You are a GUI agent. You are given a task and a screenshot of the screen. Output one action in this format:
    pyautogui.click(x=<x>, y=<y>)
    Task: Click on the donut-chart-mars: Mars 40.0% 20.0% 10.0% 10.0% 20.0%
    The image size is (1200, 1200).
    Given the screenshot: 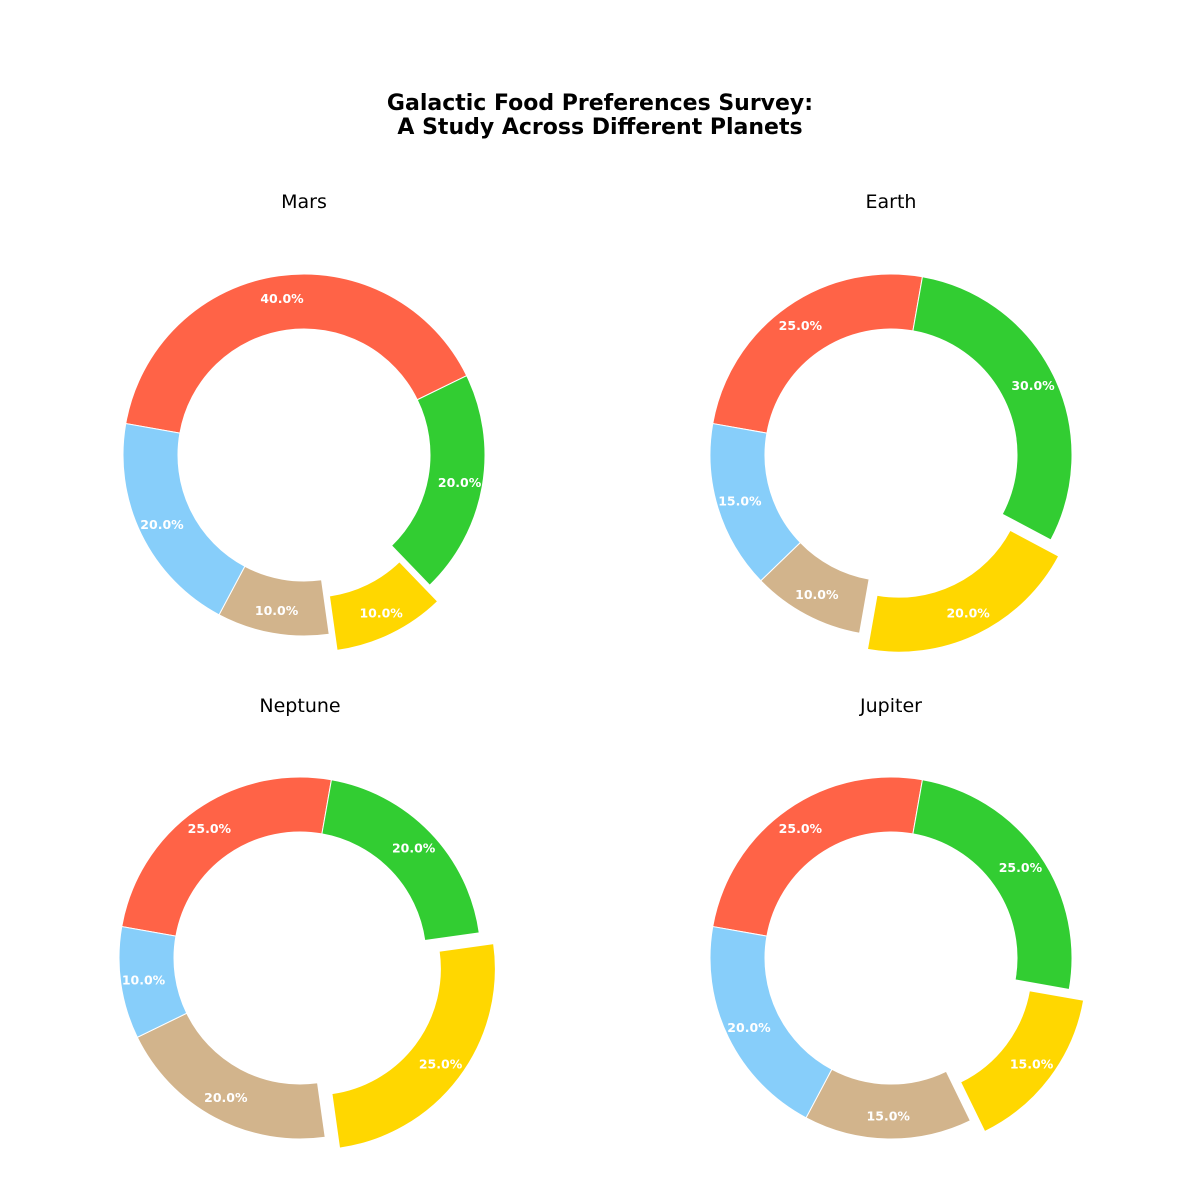 What is the action you would take?
    pyautogui.click(x=304, y=421)
    